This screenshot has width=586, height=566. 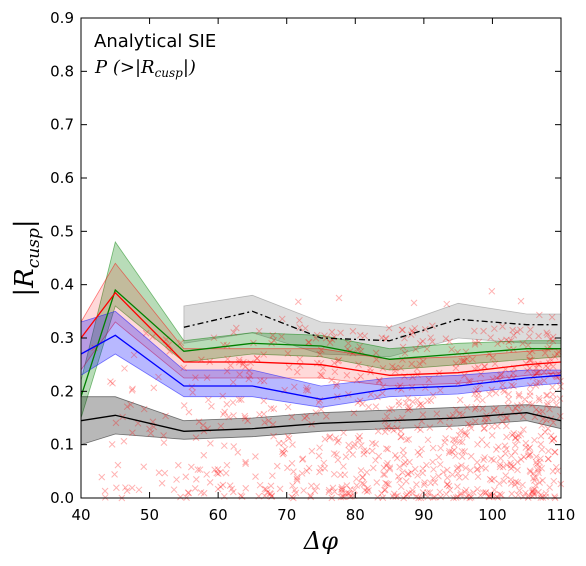 What do you see at coordinates (423, 515) in the screenshot?
I see `x-tick-label: 90` at bounding box center [423, 515].